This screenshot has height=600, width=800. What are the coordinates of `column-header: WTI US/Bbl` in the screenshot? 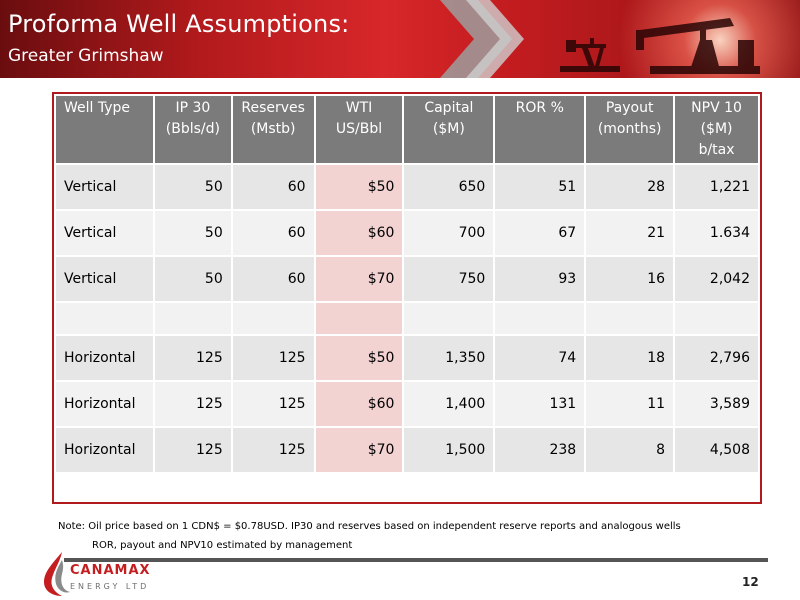 It's located at (359, 129).